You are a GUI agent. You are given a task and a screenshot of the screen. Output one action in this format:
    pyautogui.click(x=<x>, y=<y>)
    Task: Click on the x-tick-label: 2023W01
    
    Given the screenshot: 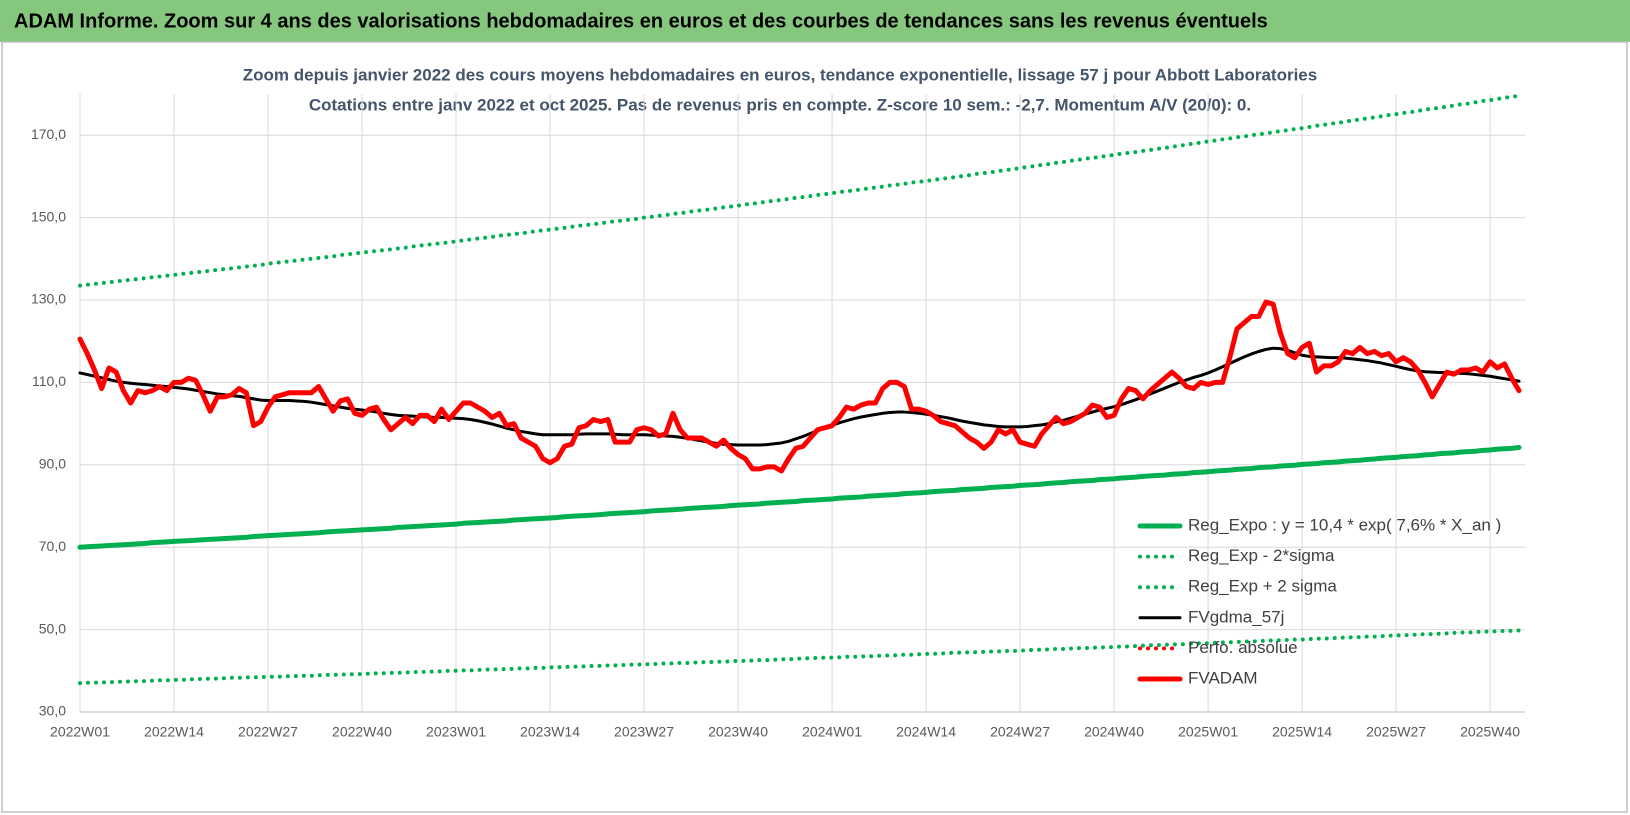 What is the action you would take?
    pyautogui.click(x=456, y=732)
    